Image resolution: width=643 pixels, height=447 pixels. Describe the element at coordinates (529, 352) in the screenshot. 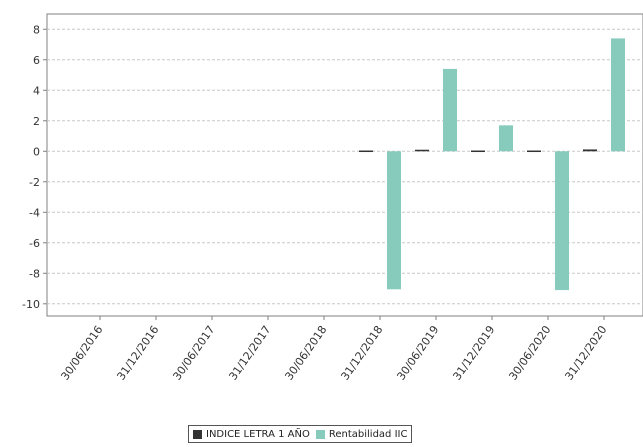

I see `x-tick-label-8: 30/06/2020` at that location.